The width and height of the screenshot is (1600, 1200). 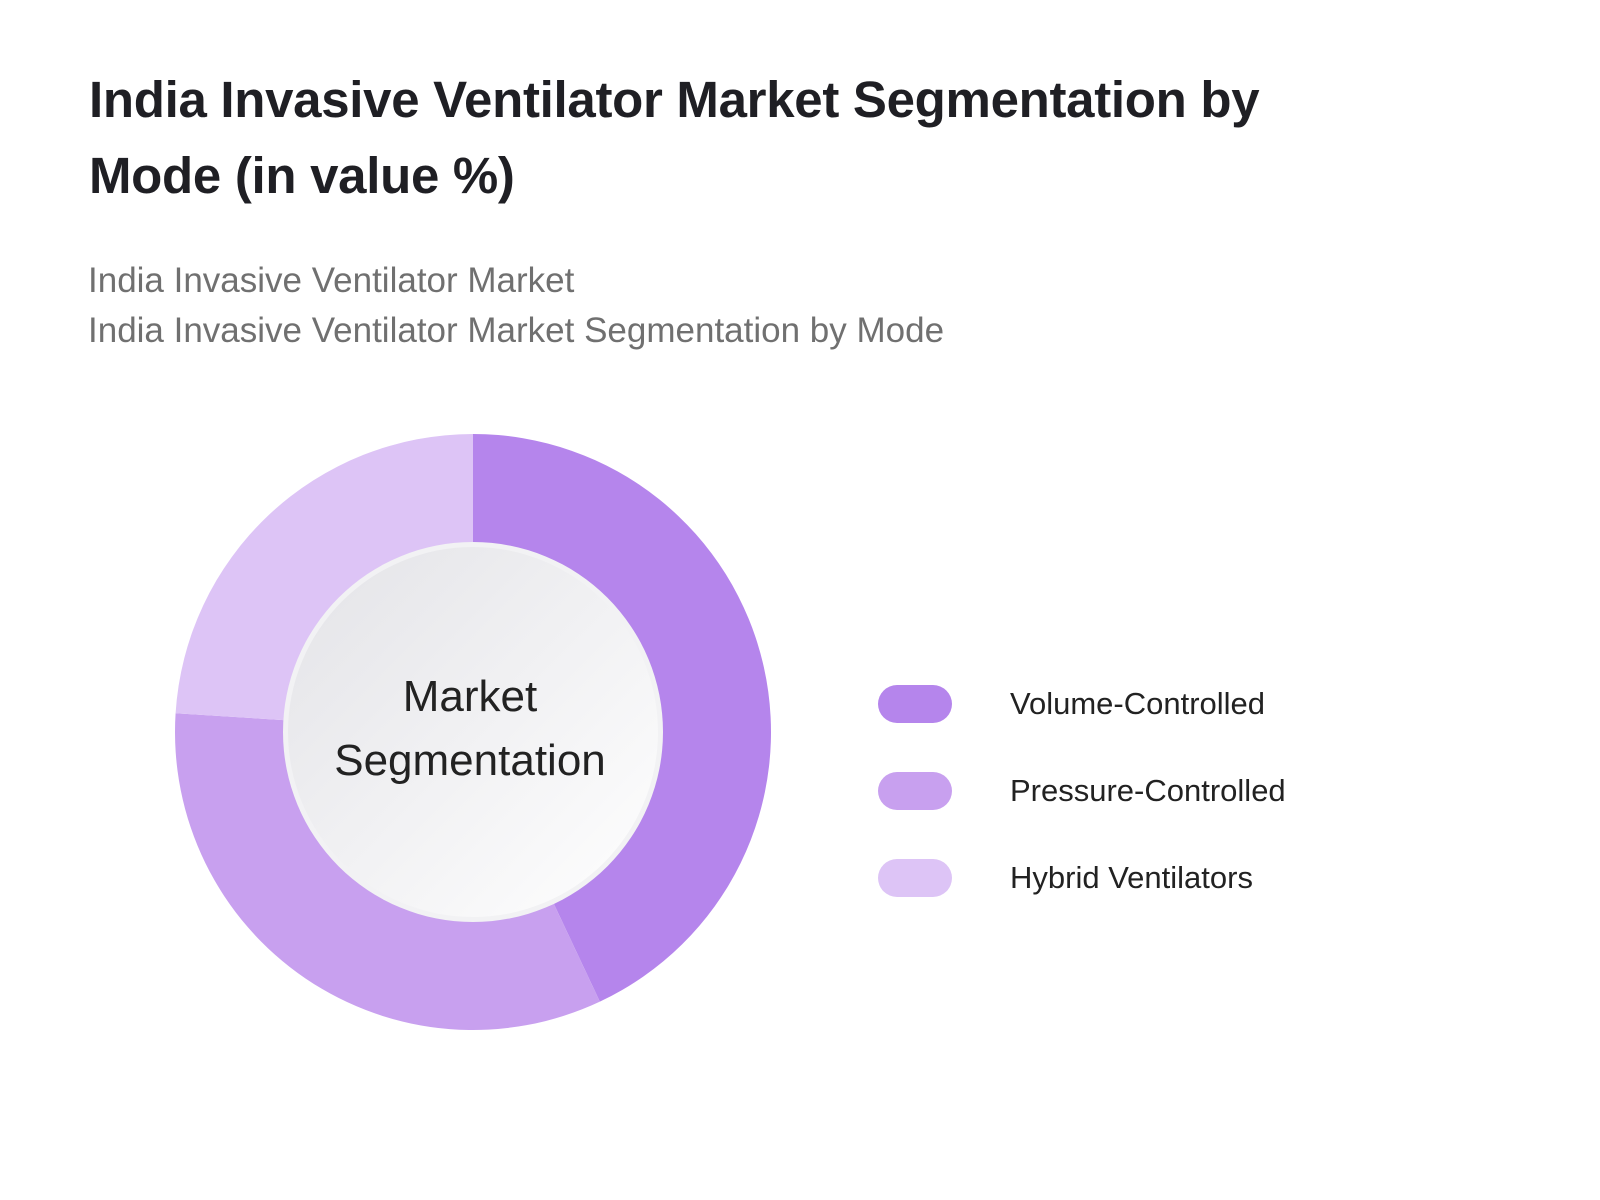 What do you see at coordinates (1138, 703) in the screenshot?
I see `legend-label: Volume-Controlled` at bounding box center [1138, 703].